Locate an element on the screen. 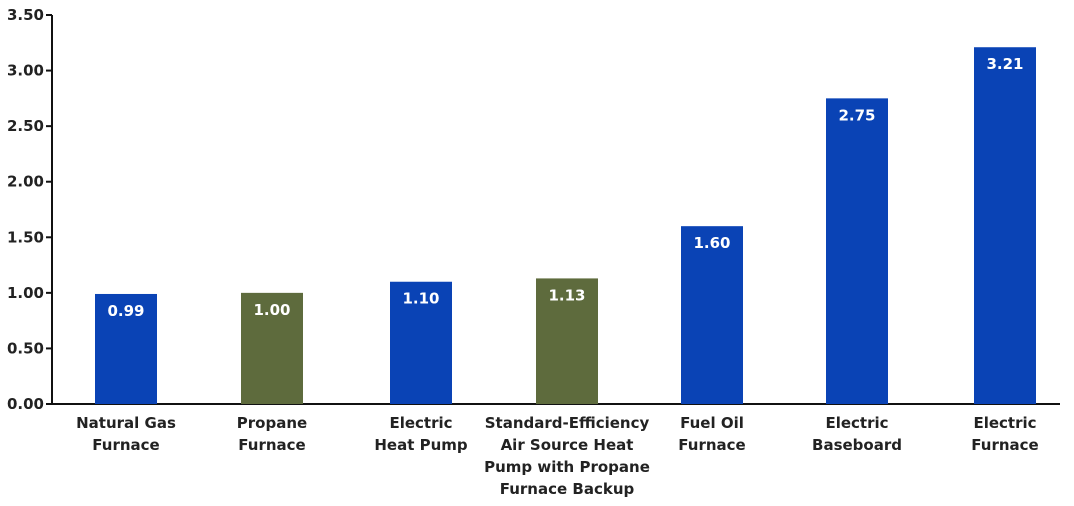  bar-value-label: 3.21 is located at coordinates (1004, 64).